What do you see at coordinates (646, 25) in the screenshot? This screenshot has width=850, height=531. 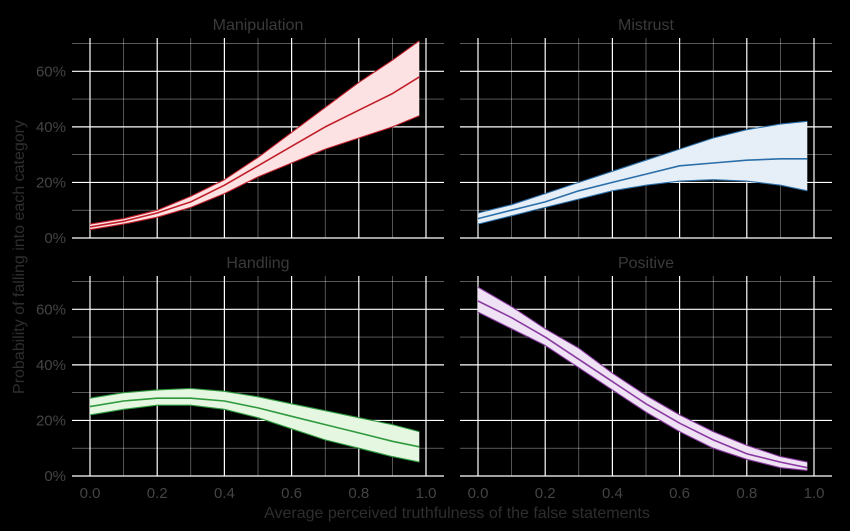 I see `panel-title: Mistrust` at bounding box center [646, 25].